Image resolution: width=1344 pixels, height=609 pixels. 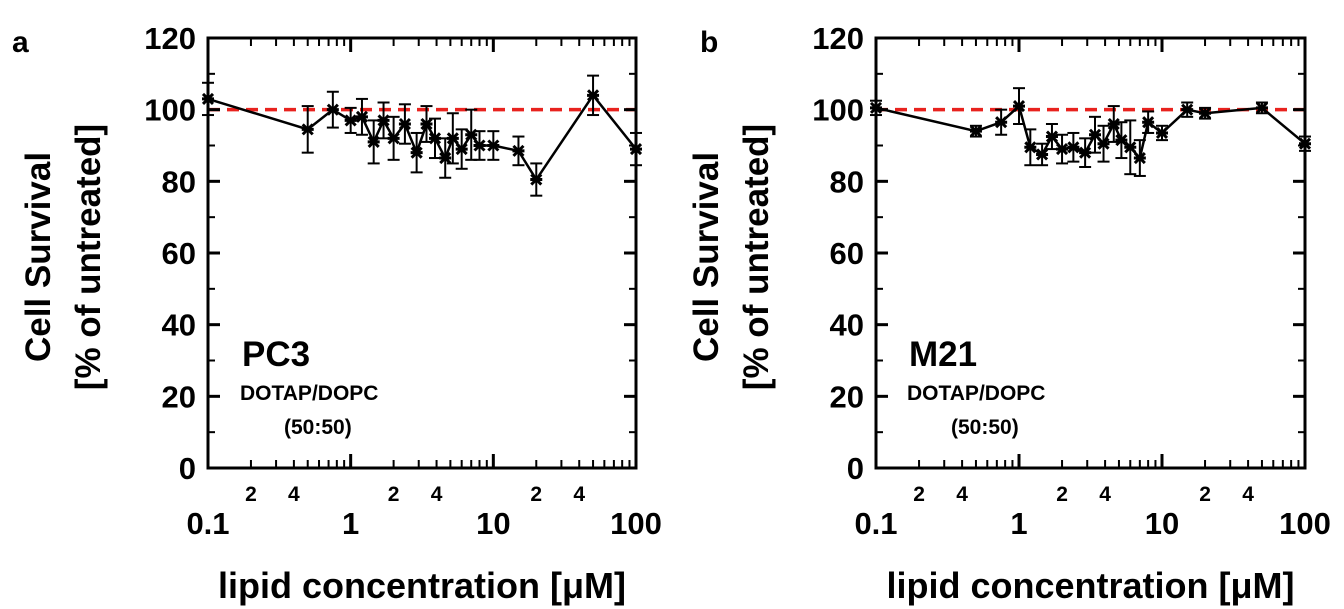 What do you see at coordinates (20, 42) in the screenshot?
I see `panel-label: a` at bounding box center [20, 42].